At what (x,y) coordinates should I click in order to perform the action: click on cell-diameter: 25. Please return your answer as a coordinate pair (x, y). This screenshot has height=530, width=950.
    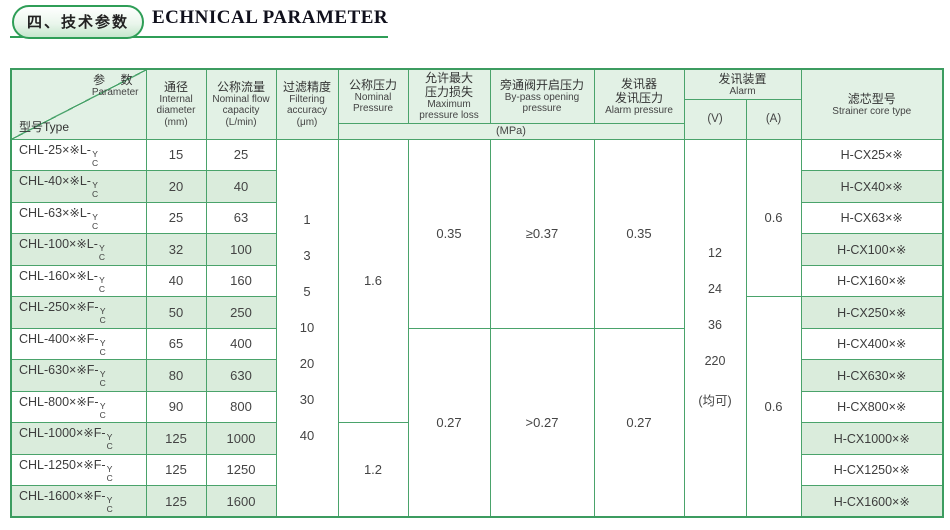
    Looking at the image, I should click on (176, 217).